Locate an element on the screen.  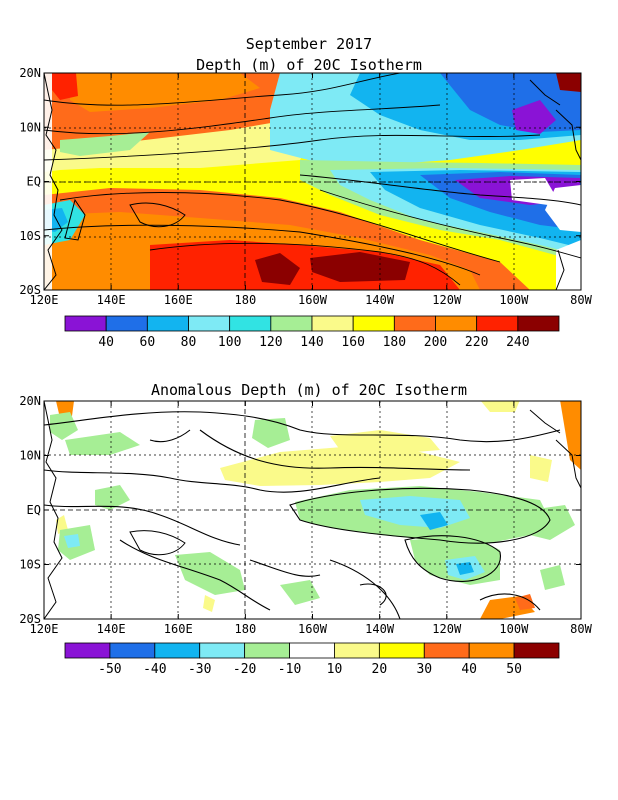
chart1-xtick-label: 180 is located at coordinates (246, 300).